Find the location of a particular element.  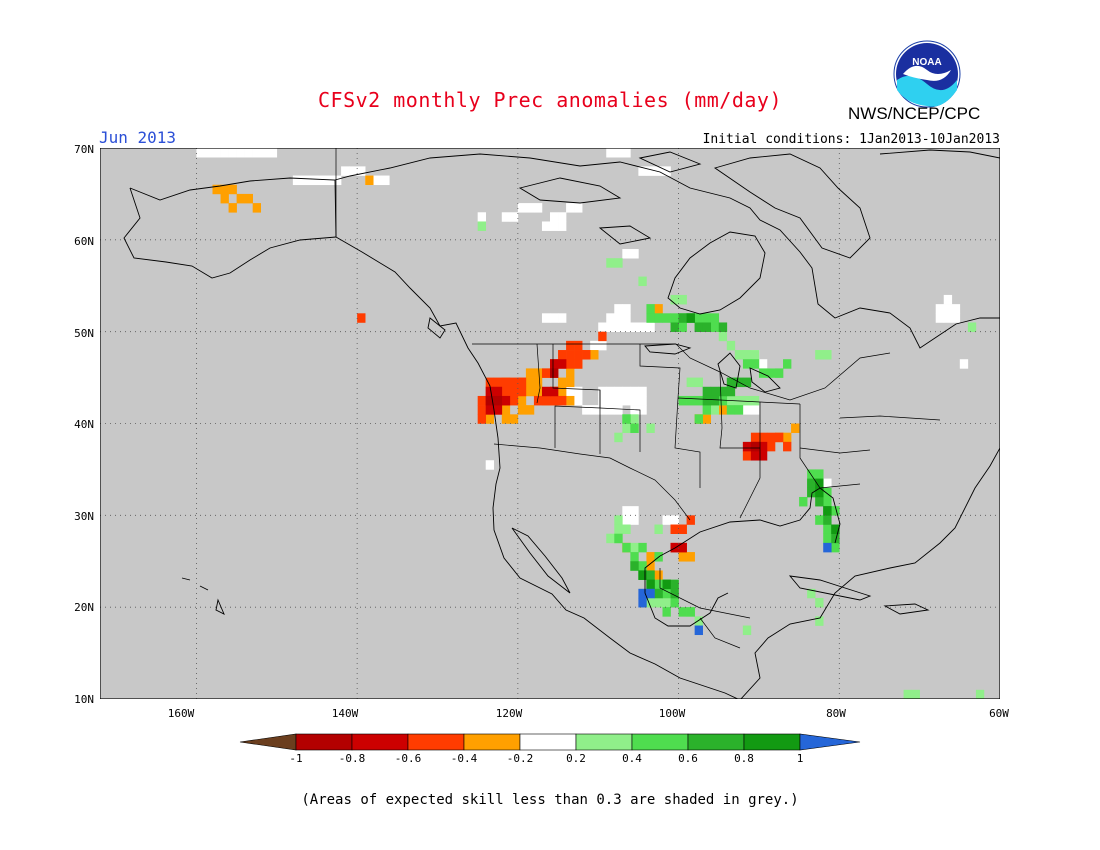

initial-conditions-label: Initial conditions: 1Jan2013-10Jan2013 is located at coordinates (851, 139).